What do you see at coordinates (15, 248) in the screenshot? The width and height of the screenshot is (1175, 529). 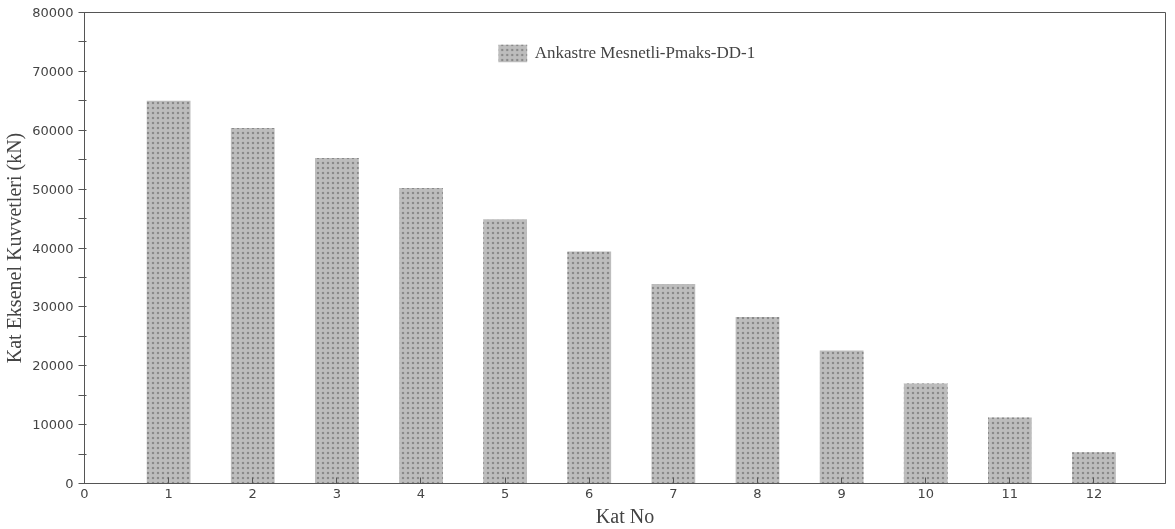 I see `y-axis-title: Kat Eksenel Kuvvetleri (kN)` at bounding box center [15, 248].